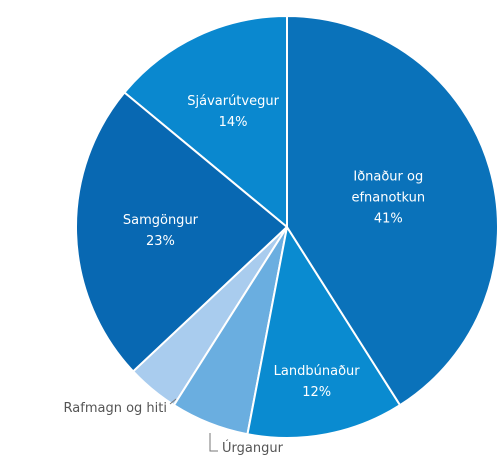 The image size is (497, 468). Describe the element at coordinates (160, 231) in the screenshot. I see `slice-label-group: Samgöngur 23%` at that location.